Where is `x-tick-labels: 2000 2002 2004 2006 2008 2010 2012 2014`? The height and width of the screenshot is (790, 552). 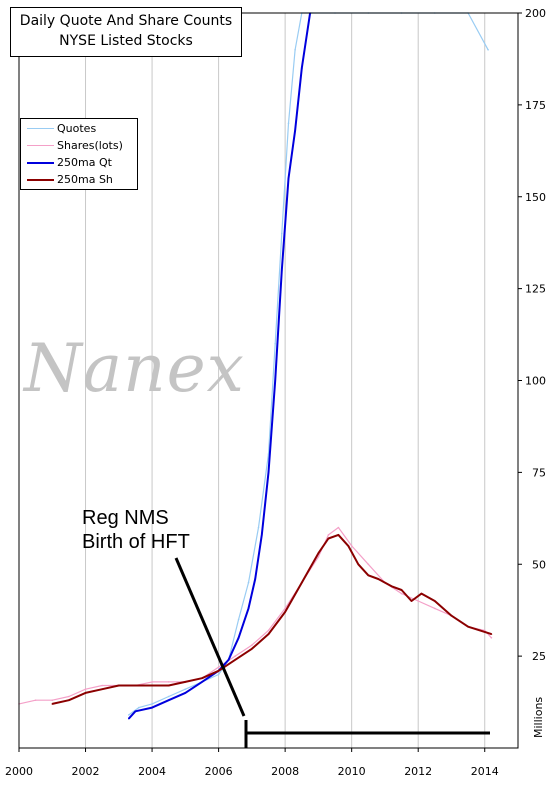
x-tick-labels: 2000 2002 2004 2006 2008 2010 2012 2014 is located at coordinates (252, 763).